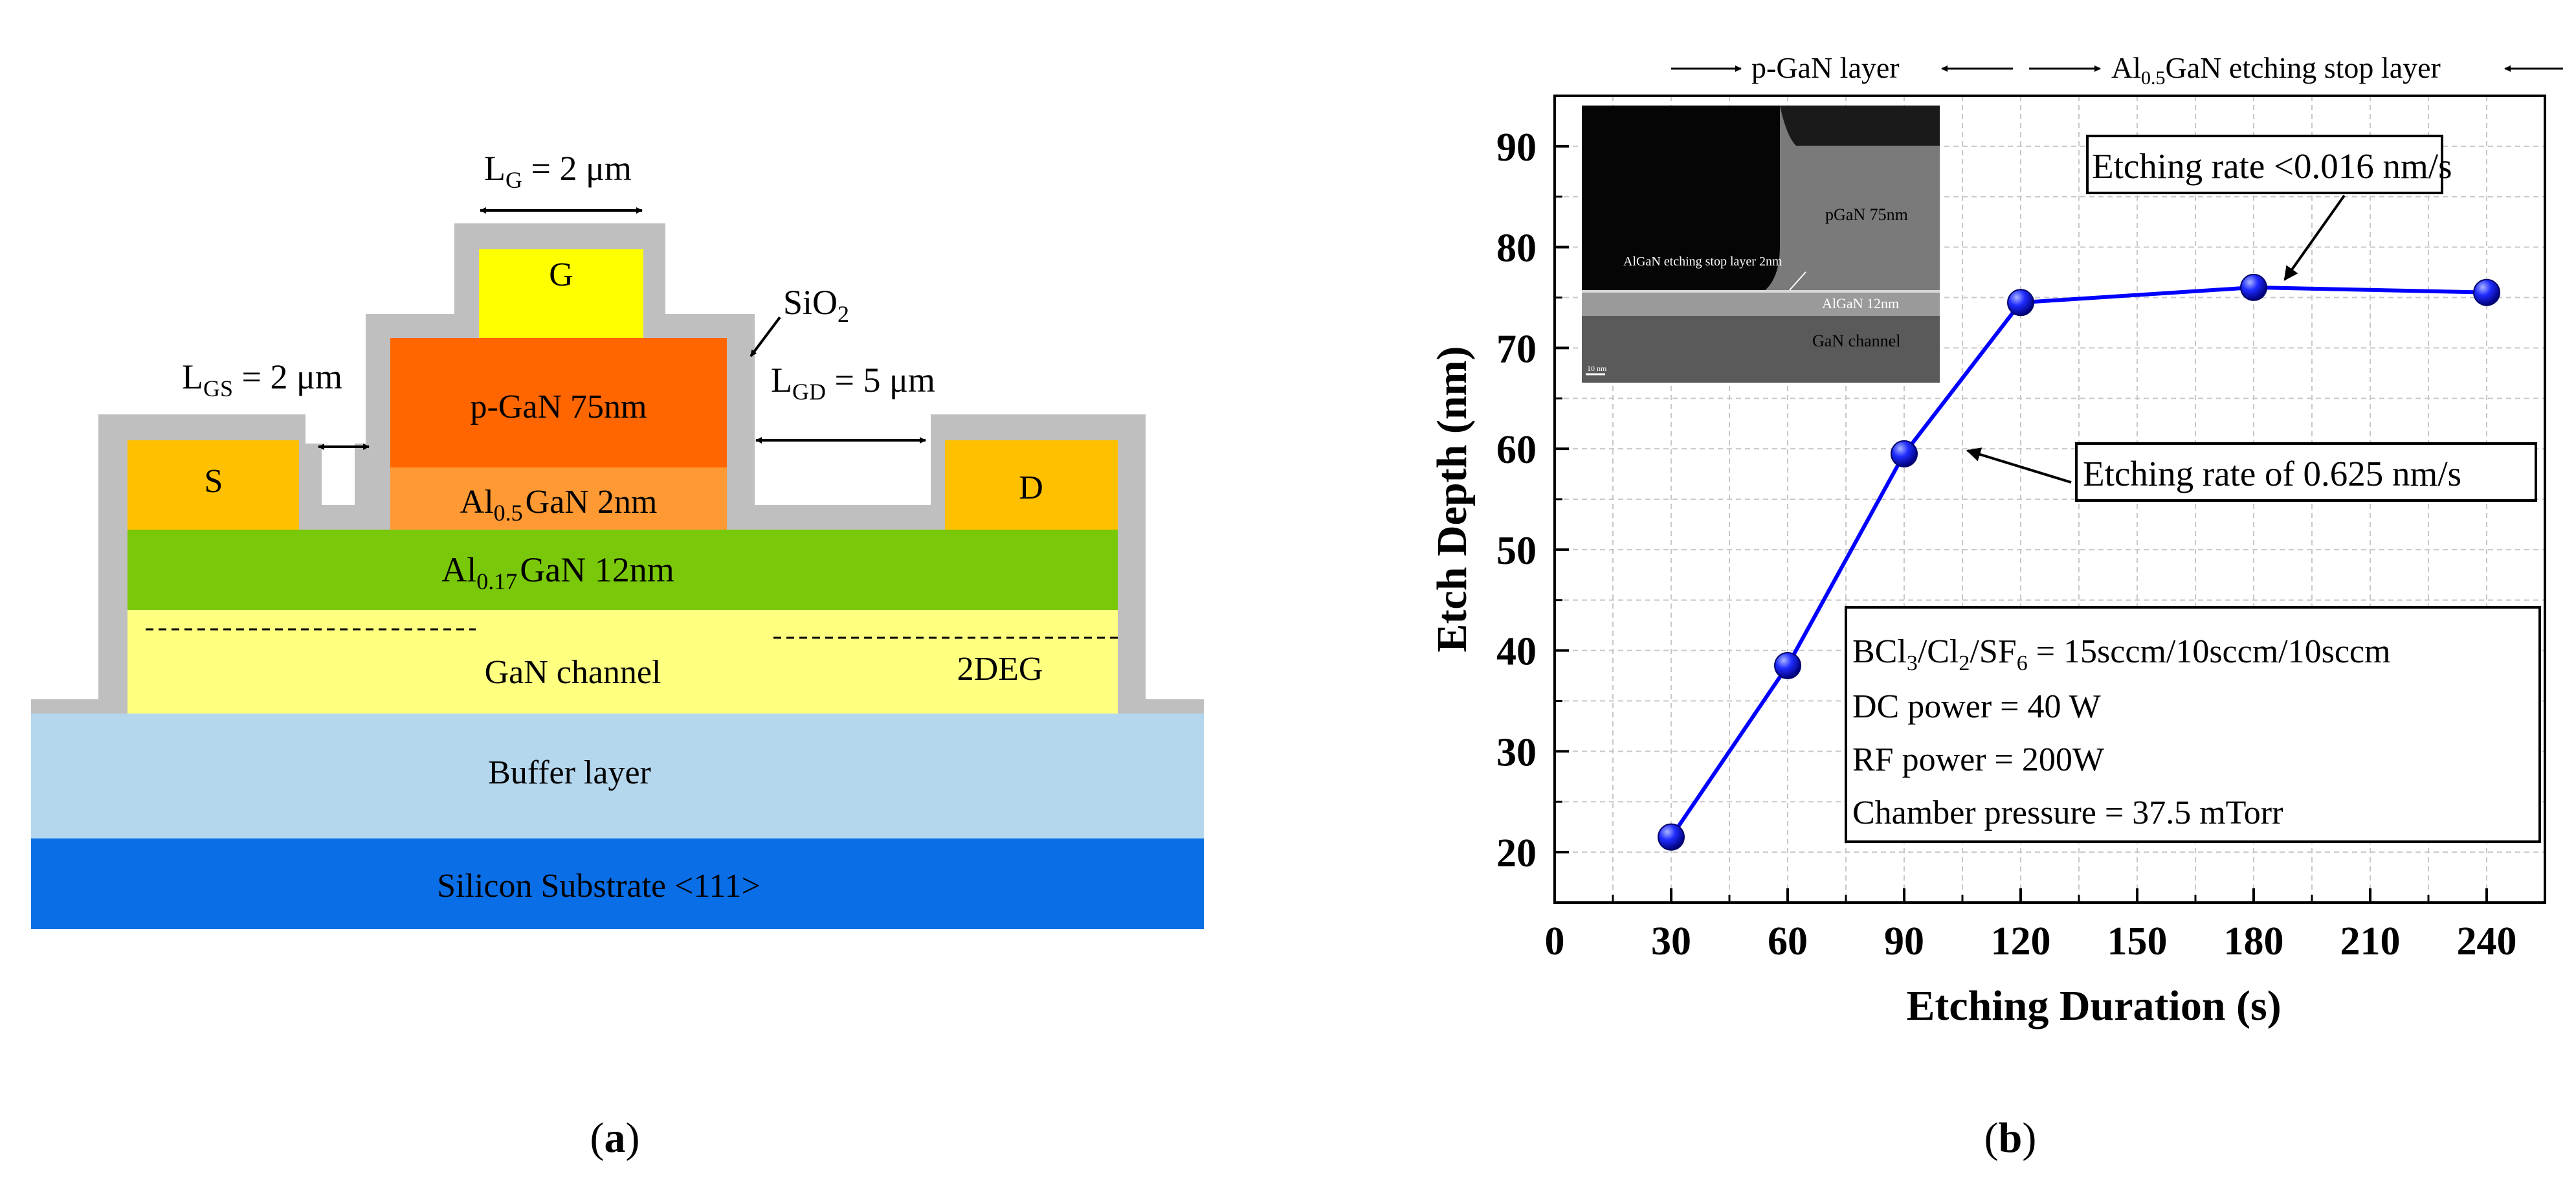 This screenshot has height=1181, width=2576. Describe the element at coordinates (1031, 487) in the screenshot. I see `drain-label: D` at that location.